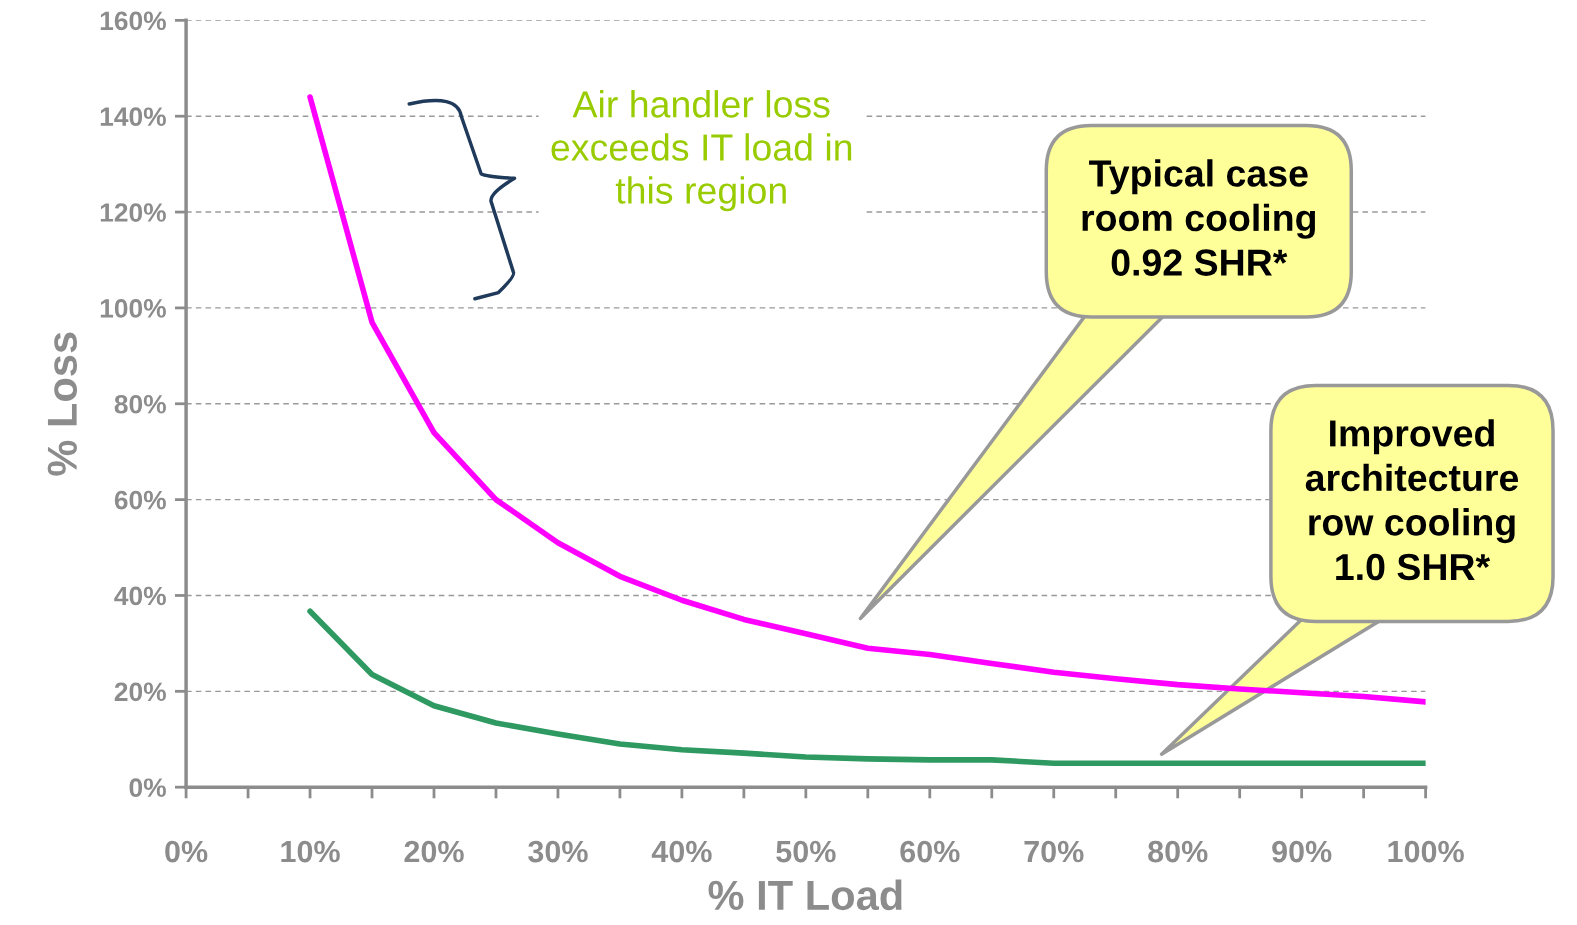 This screenshot has width=1577, height=925. Describe the element at coordinates (62, 404) in the screenshot. I see `y-axis-title: % Loss` at that location.